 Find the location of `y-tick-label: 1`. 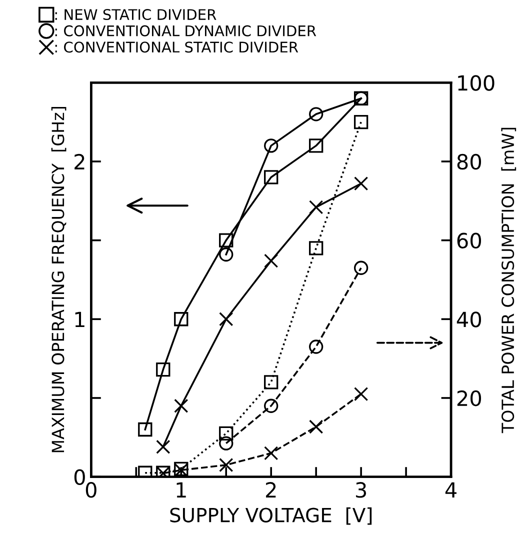

y-tick-label: 1 is located at coordinates (79, 320).